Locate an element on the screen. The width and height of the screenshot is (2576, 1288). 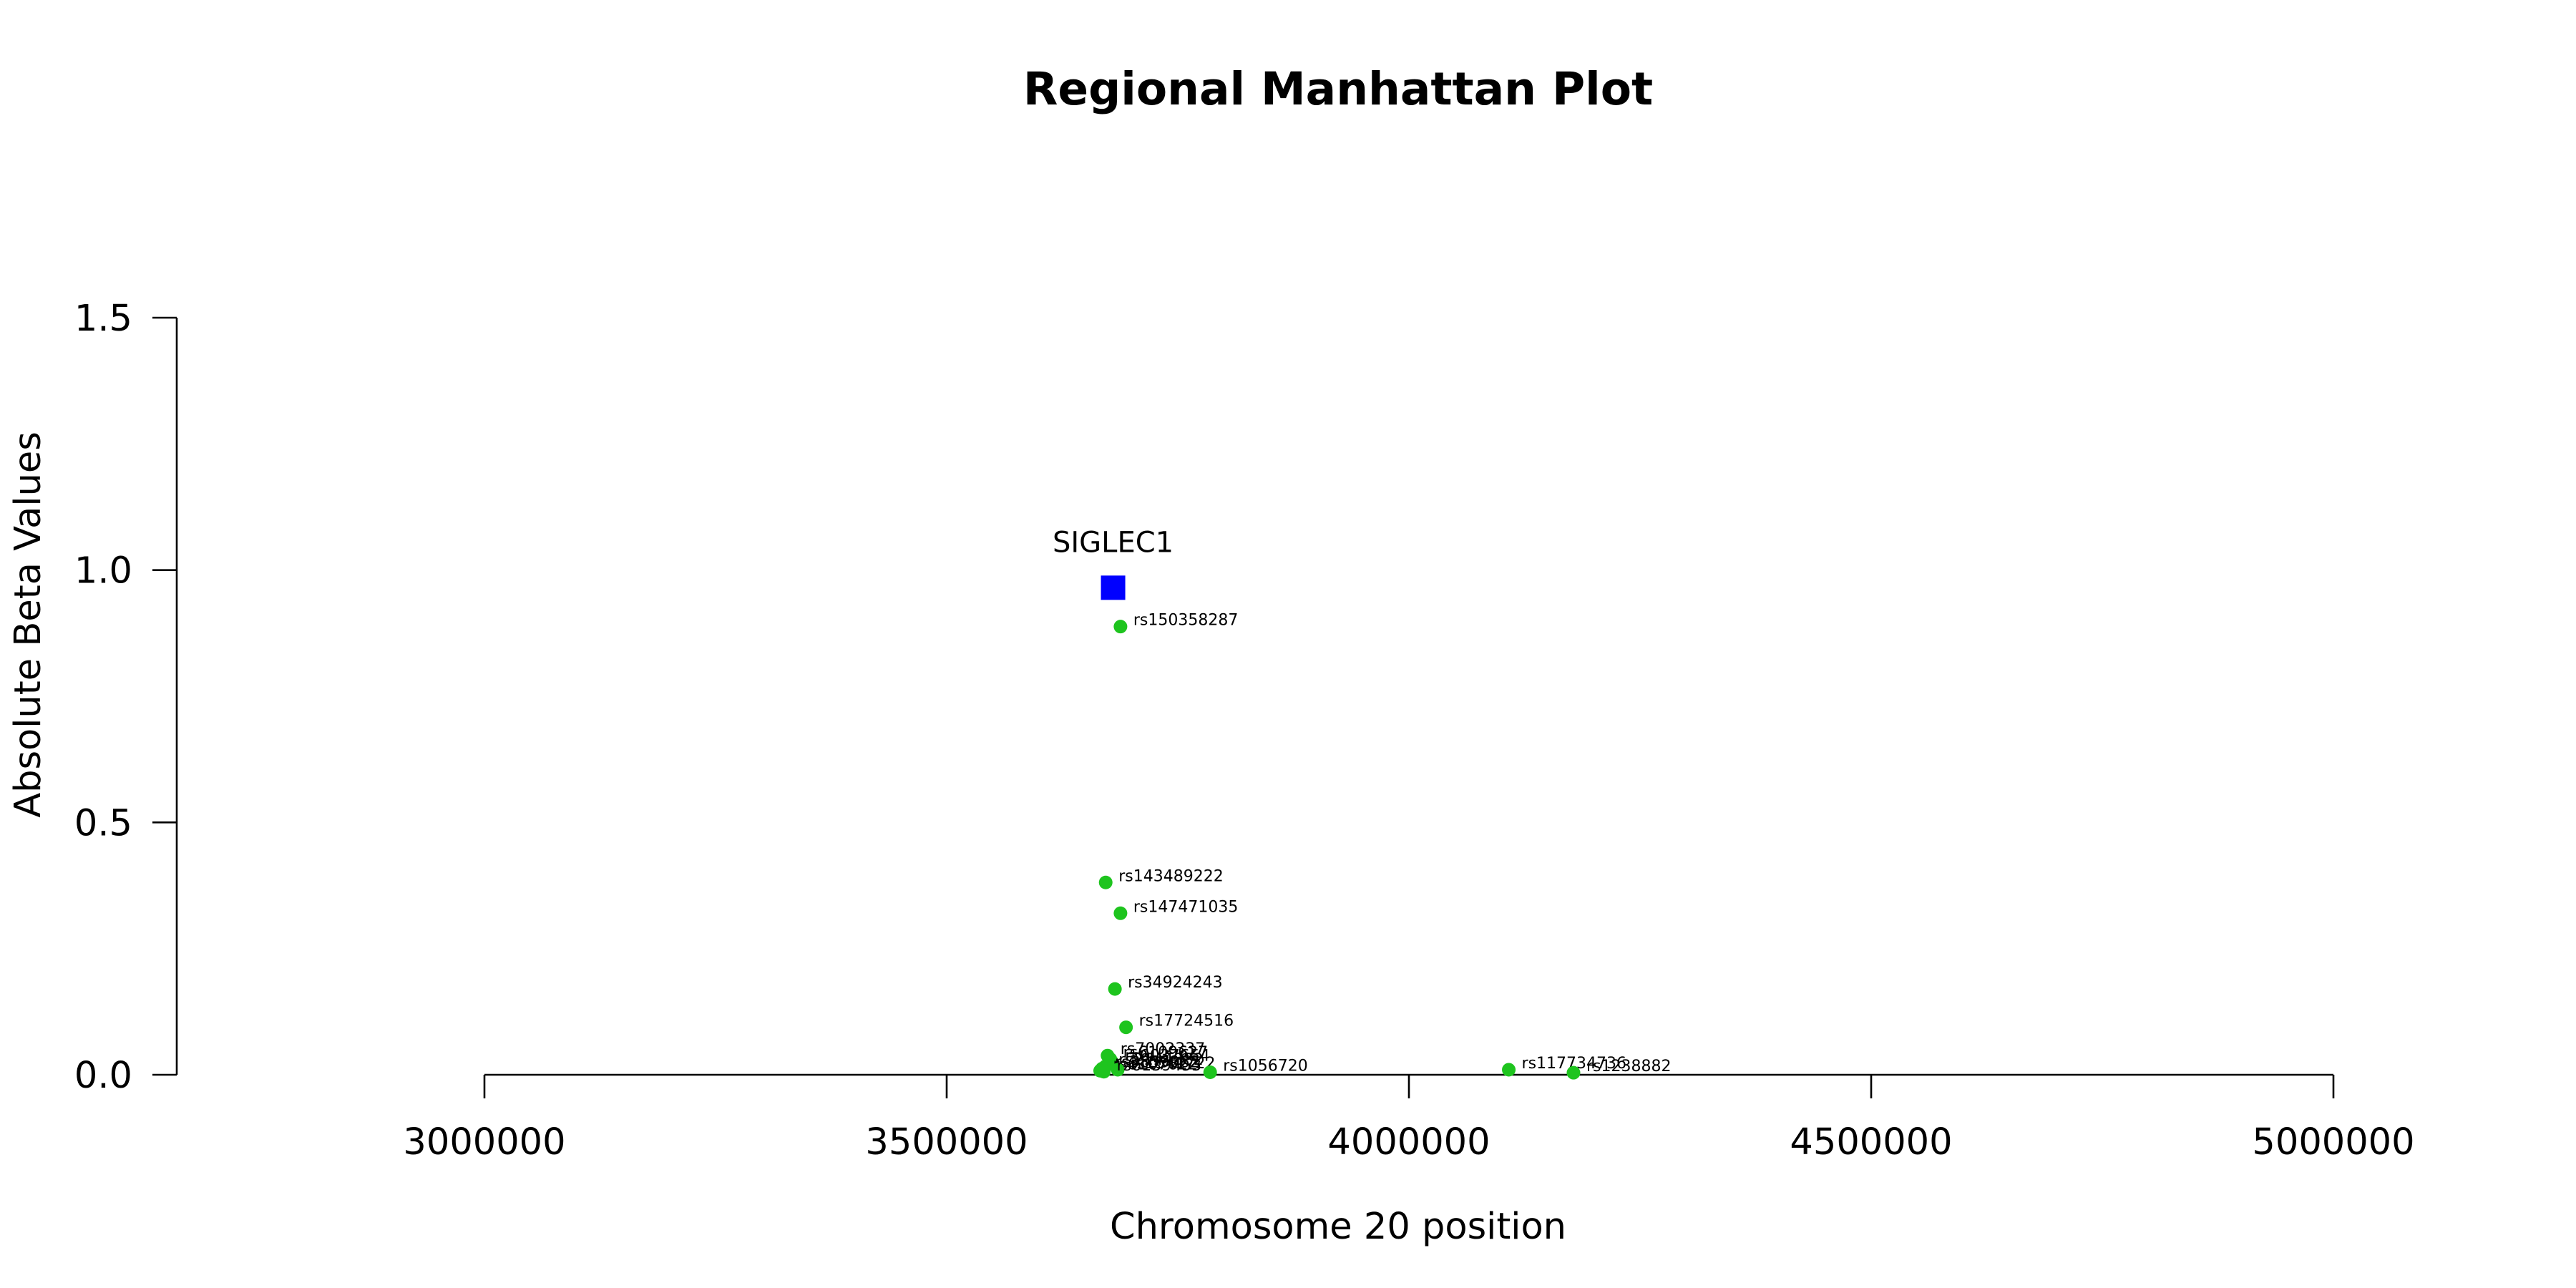
snp-label: rs6107622 is located at coordinates (1155, 1064).